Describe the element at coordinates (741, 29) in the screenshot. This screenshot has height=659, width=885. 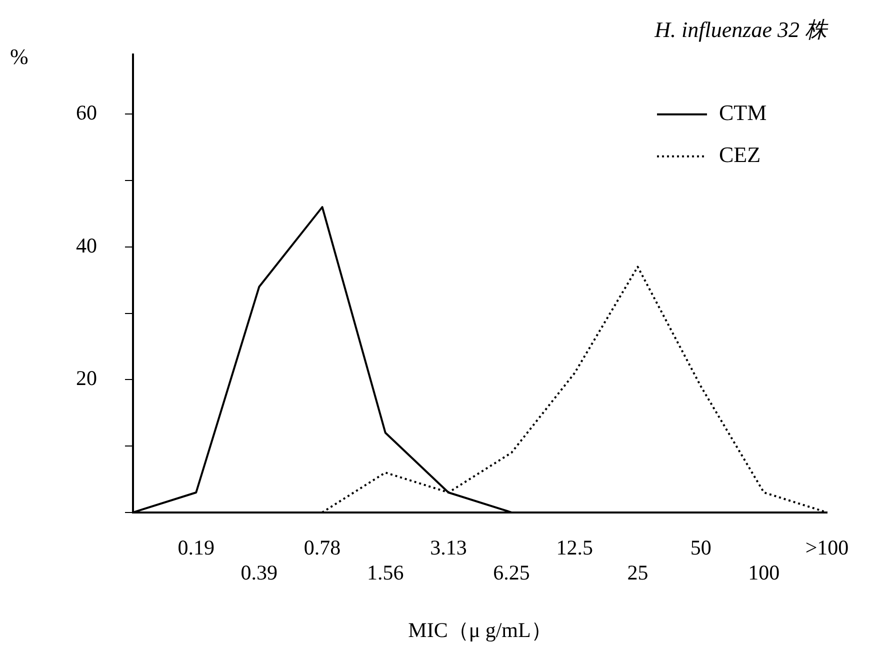
I see `chart-title: H. influenzae 32 株` at that location.